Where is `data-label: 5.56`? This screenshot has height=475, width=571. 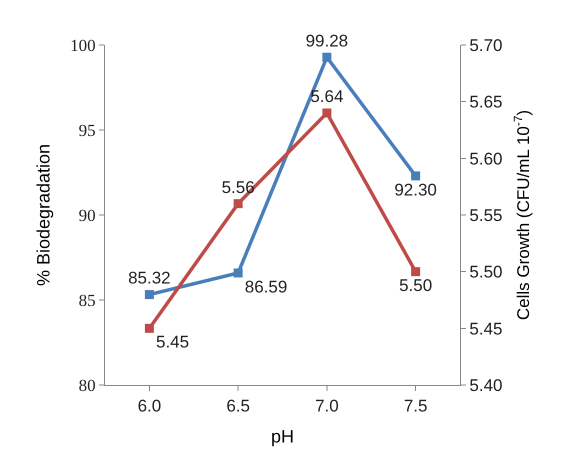 data-label: 5.56 is located at coordinates (238, 187).